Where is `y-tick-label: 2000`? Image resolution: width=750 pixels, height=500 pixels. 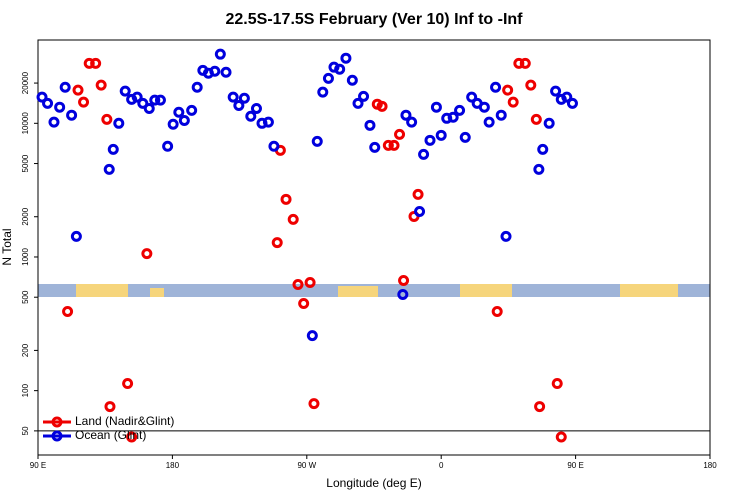 y-tick-label: 2000 is located at coordinates (25, 216).